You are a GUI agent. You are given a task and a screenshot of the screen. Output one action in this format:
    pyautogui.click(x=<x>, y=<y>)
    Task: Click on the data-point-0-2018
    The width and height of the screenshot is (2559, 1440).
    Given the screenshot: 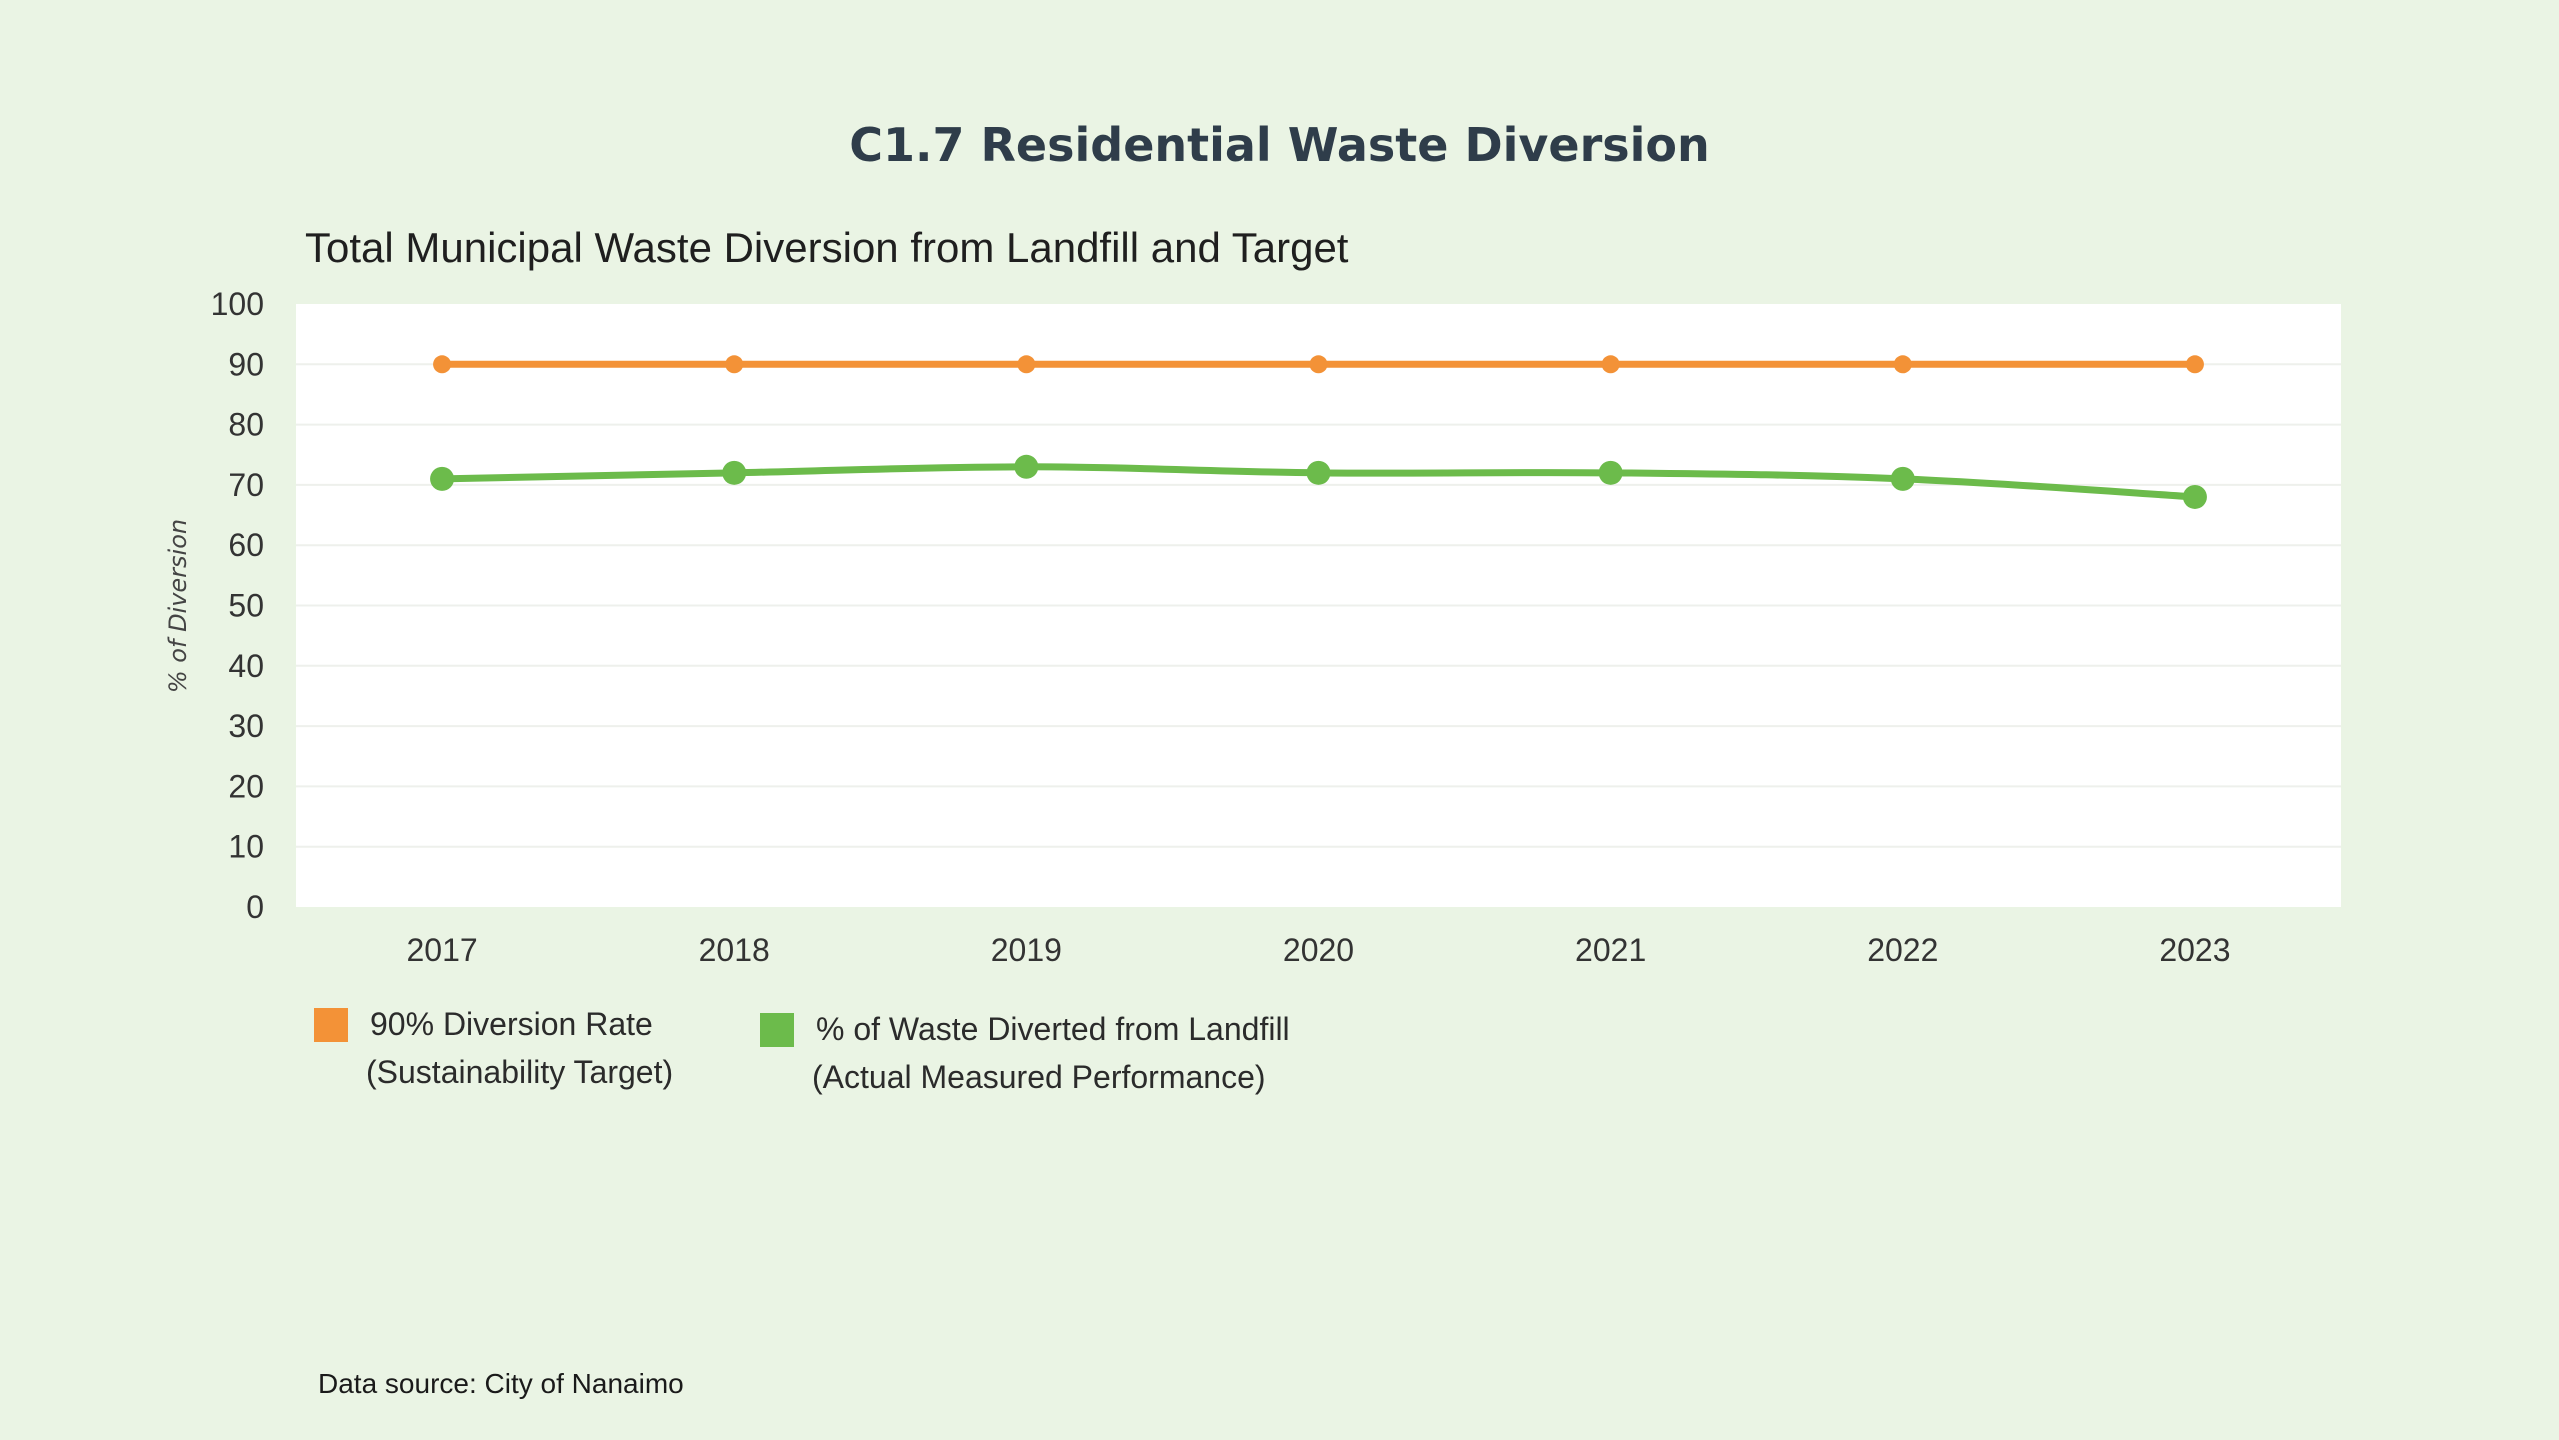 What is the action you would take?
    pyautogui.click(x=734, y=364)
    